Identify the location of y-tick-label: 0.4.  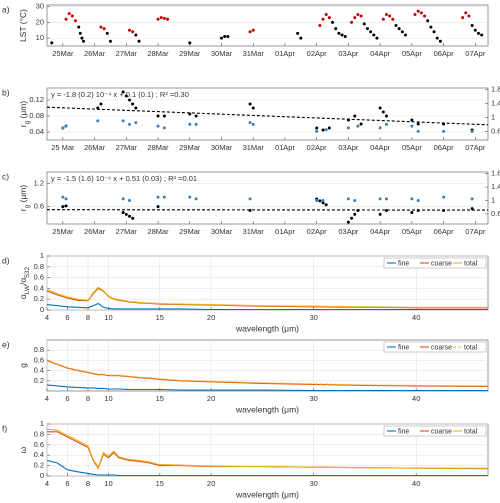
(39, 454).